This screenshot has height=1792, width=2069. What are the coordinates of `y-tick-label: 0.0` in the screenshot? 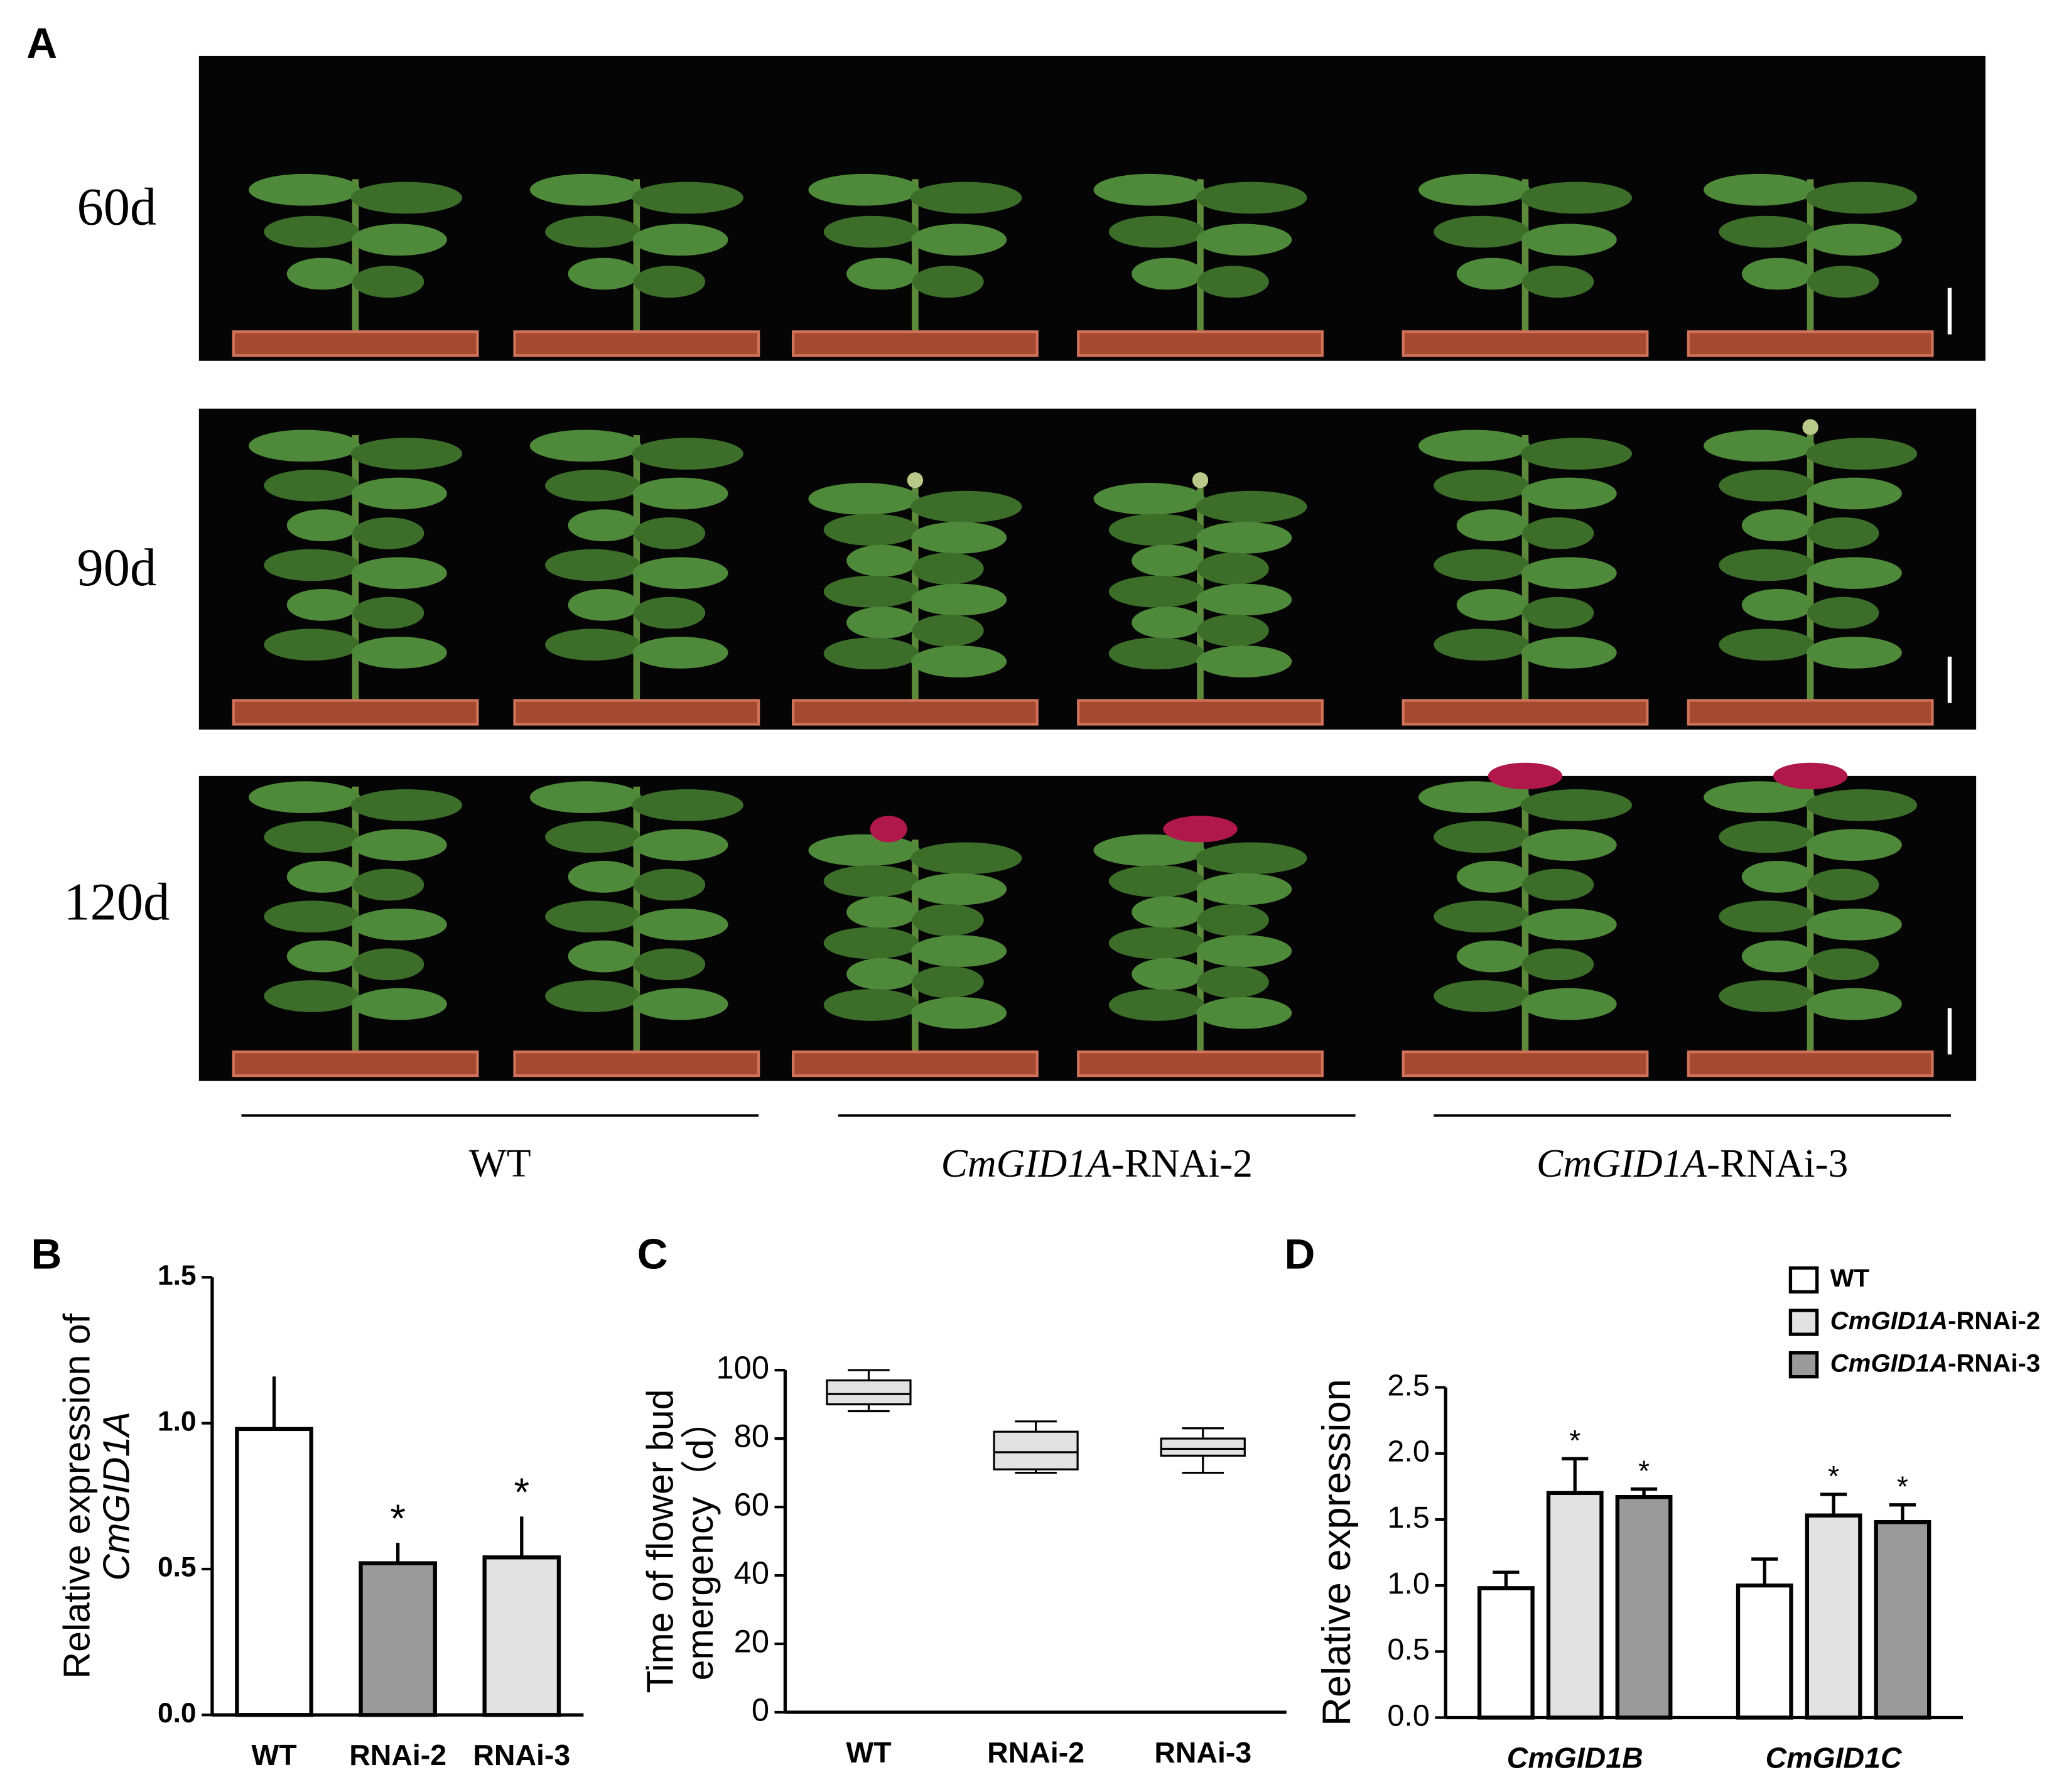 It's located at (1408, 1715).